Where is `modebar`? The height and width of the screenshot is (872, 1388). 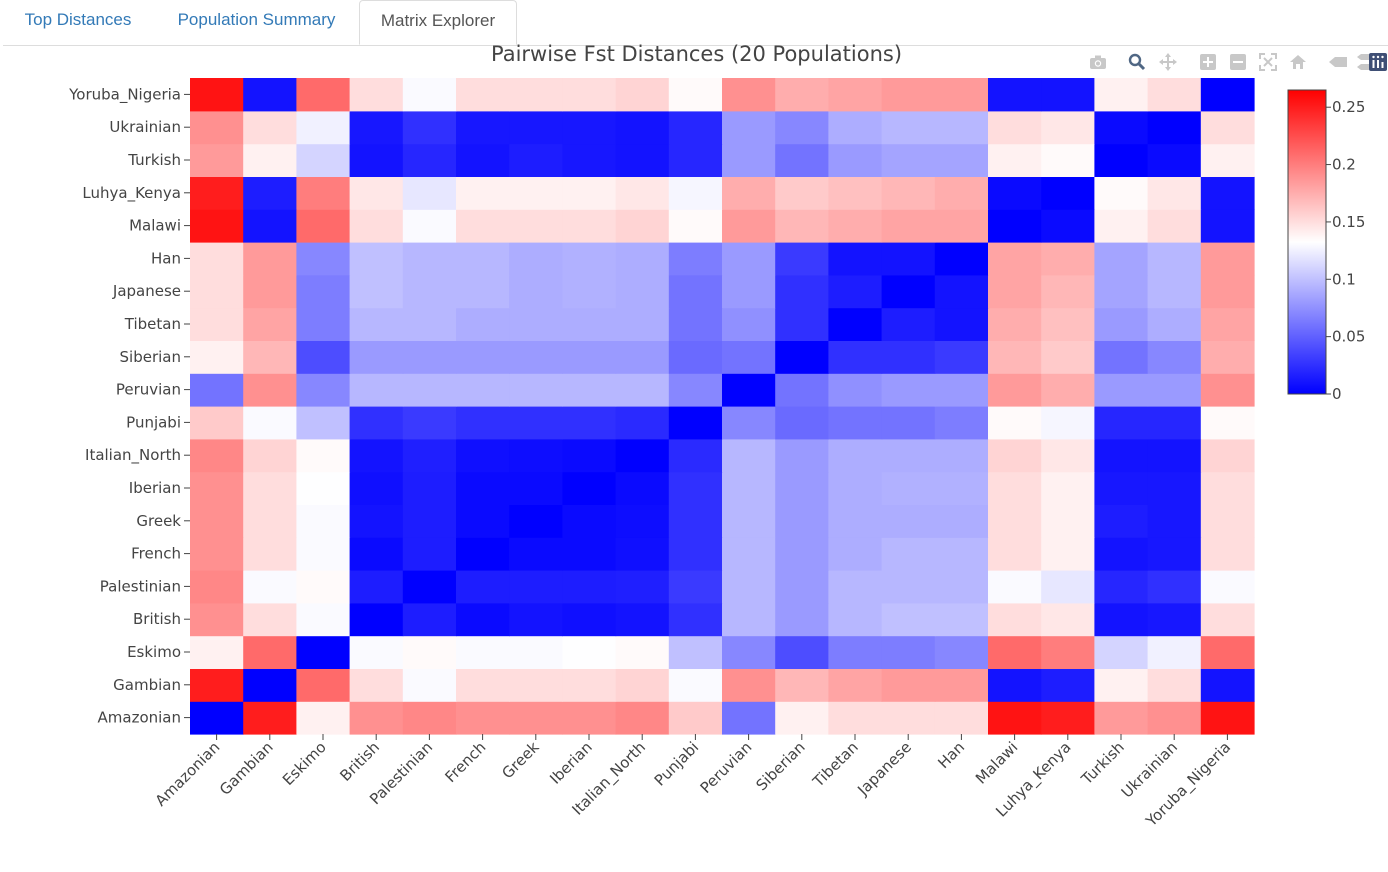 modebar is located at coordinates (1218, 62).